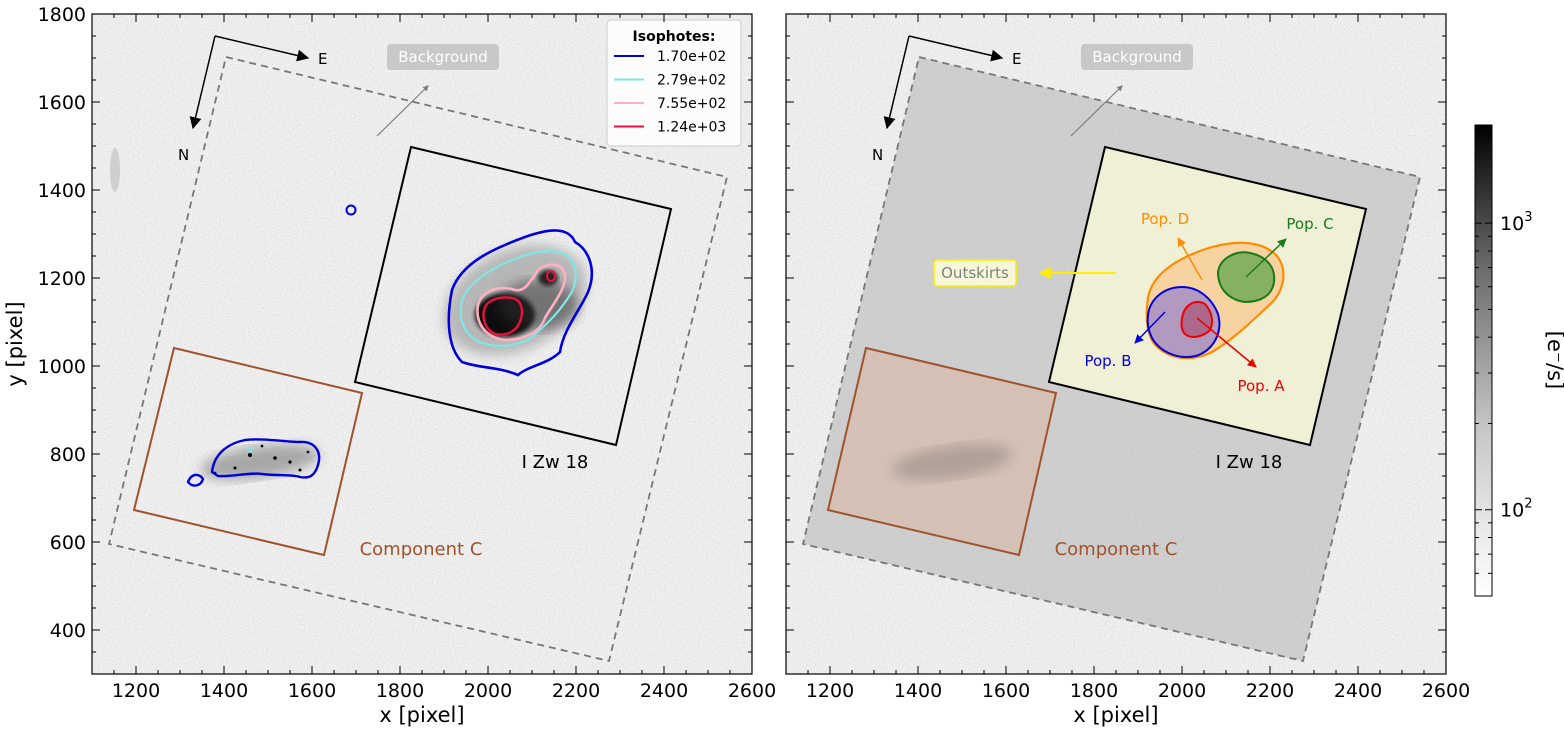 Image resolution: width=1564 pixels, height=733 pixels. Describe the element at coordinates (1190, 259) in the screenshot. I see `pop-d-arrow` at that location.